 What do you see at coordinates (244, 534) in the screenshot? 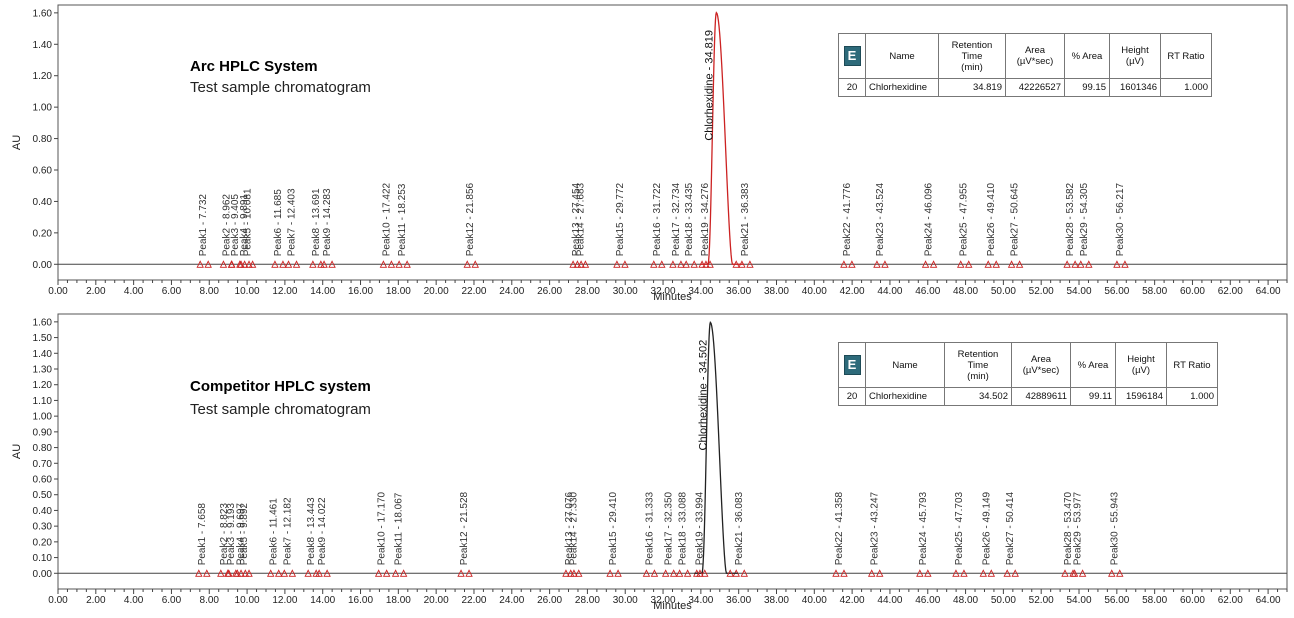
I see `peak-label: Peak5 - 9.892` at bounding box center [244, 534].